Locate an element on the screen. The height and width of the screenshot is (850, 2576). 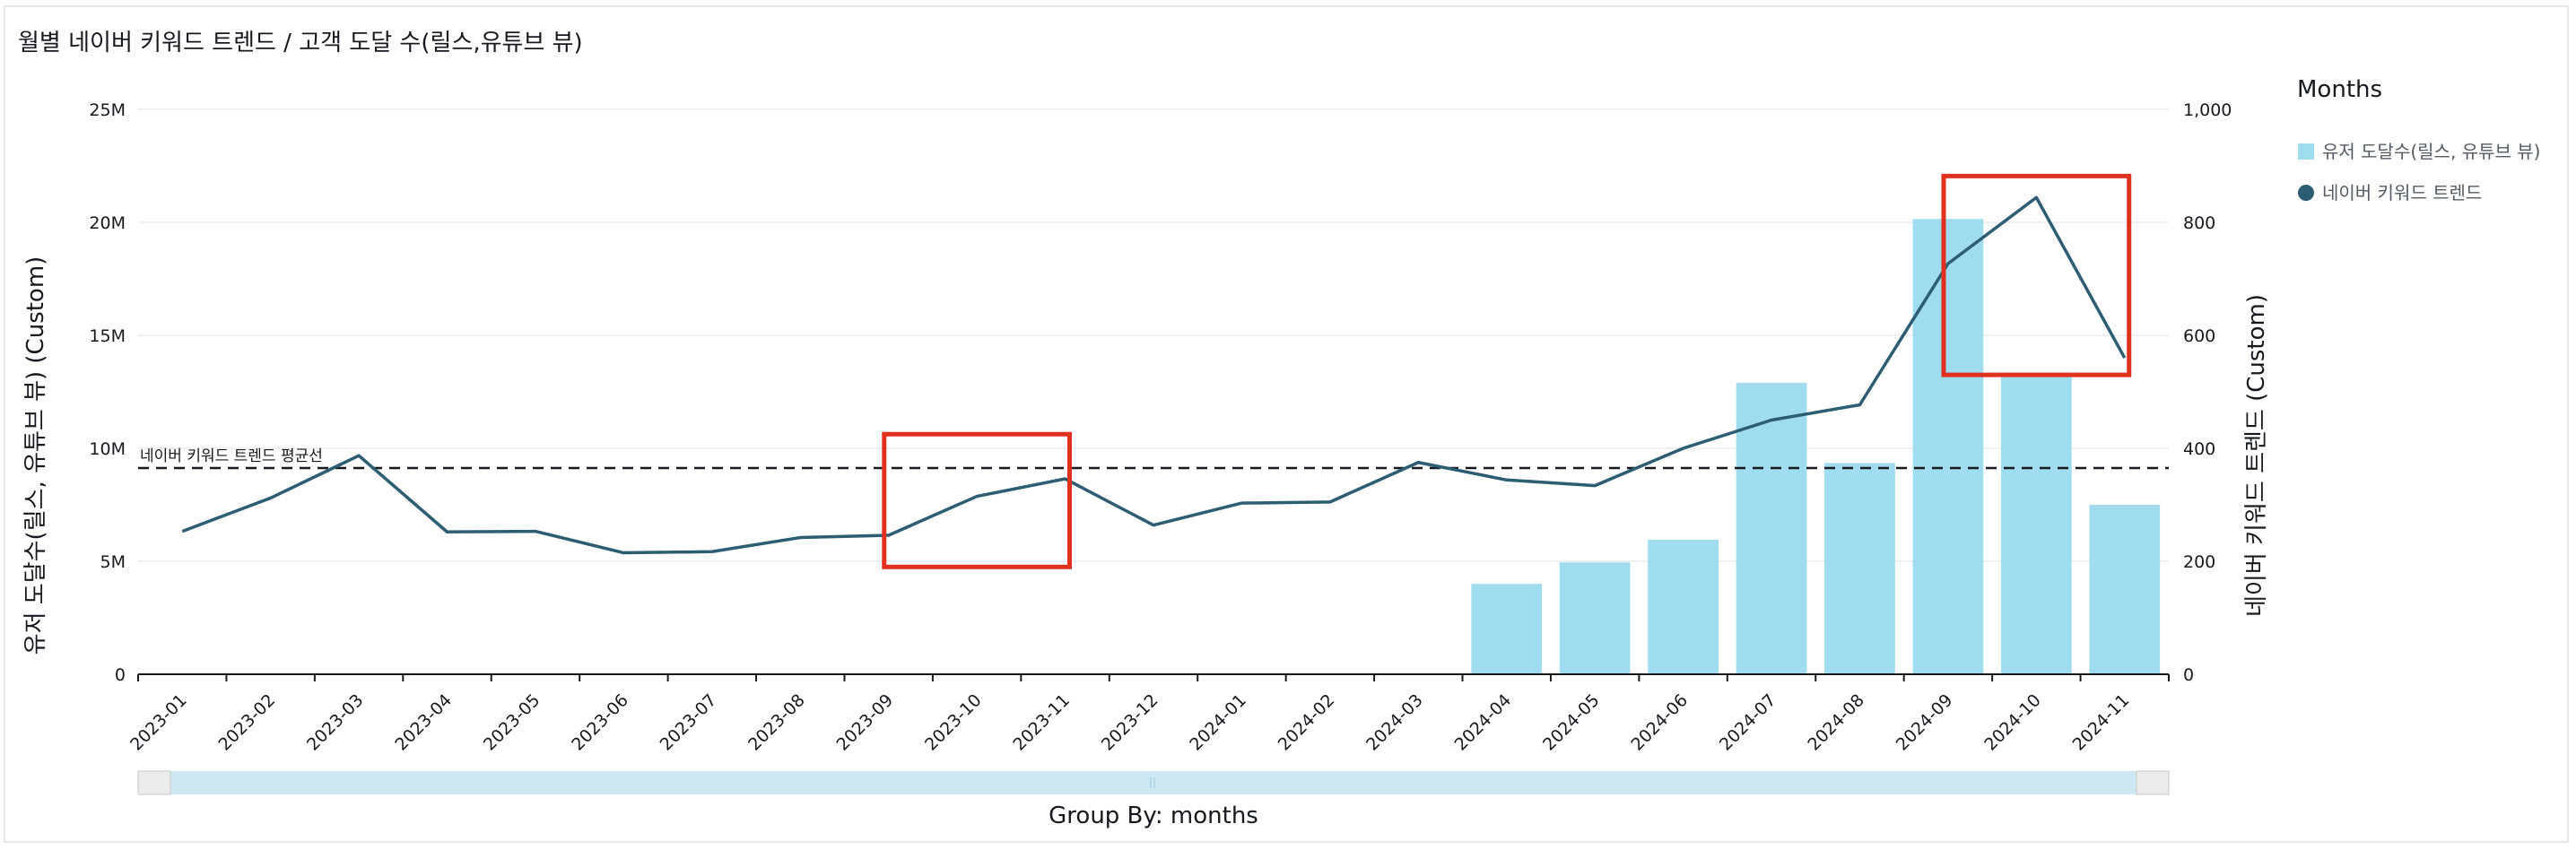
x-tick-label: 2024-09 is located at coordinates (1925, 722).